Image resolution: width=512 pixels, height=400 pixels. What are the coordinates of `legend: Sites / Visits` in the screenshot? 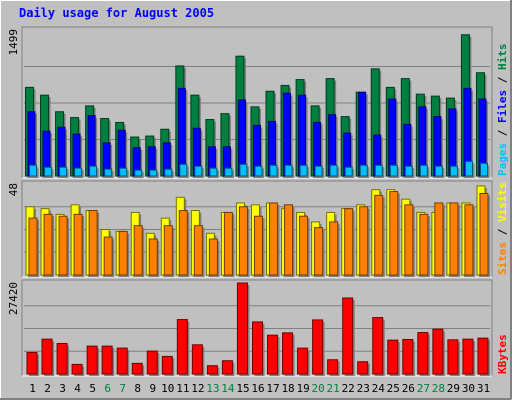 It's located at (502, 228).